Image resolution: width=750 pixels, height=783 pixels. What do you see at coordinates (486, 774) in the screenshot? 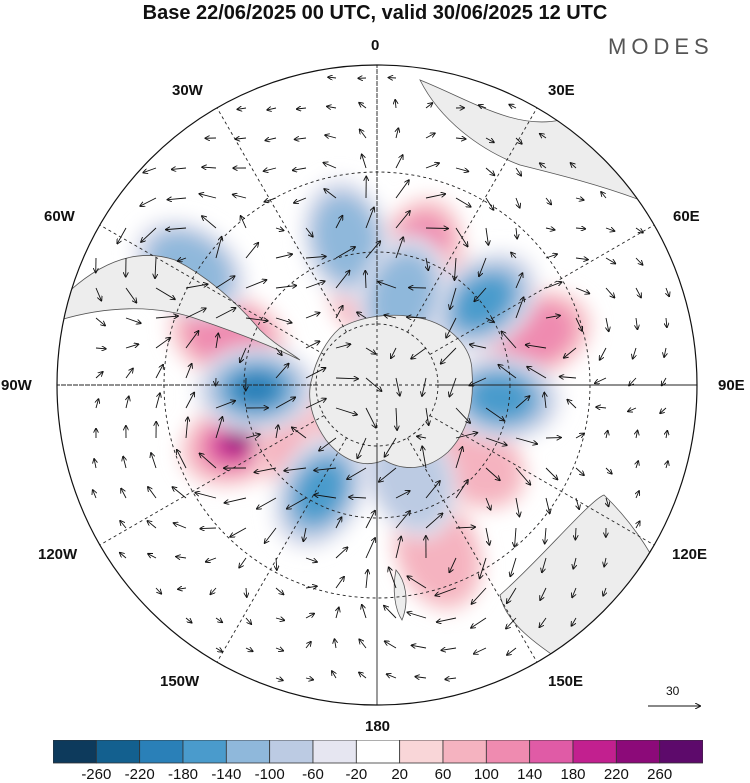
I see `colorbar-tick-label: 100` at bounding box center [486, 774].